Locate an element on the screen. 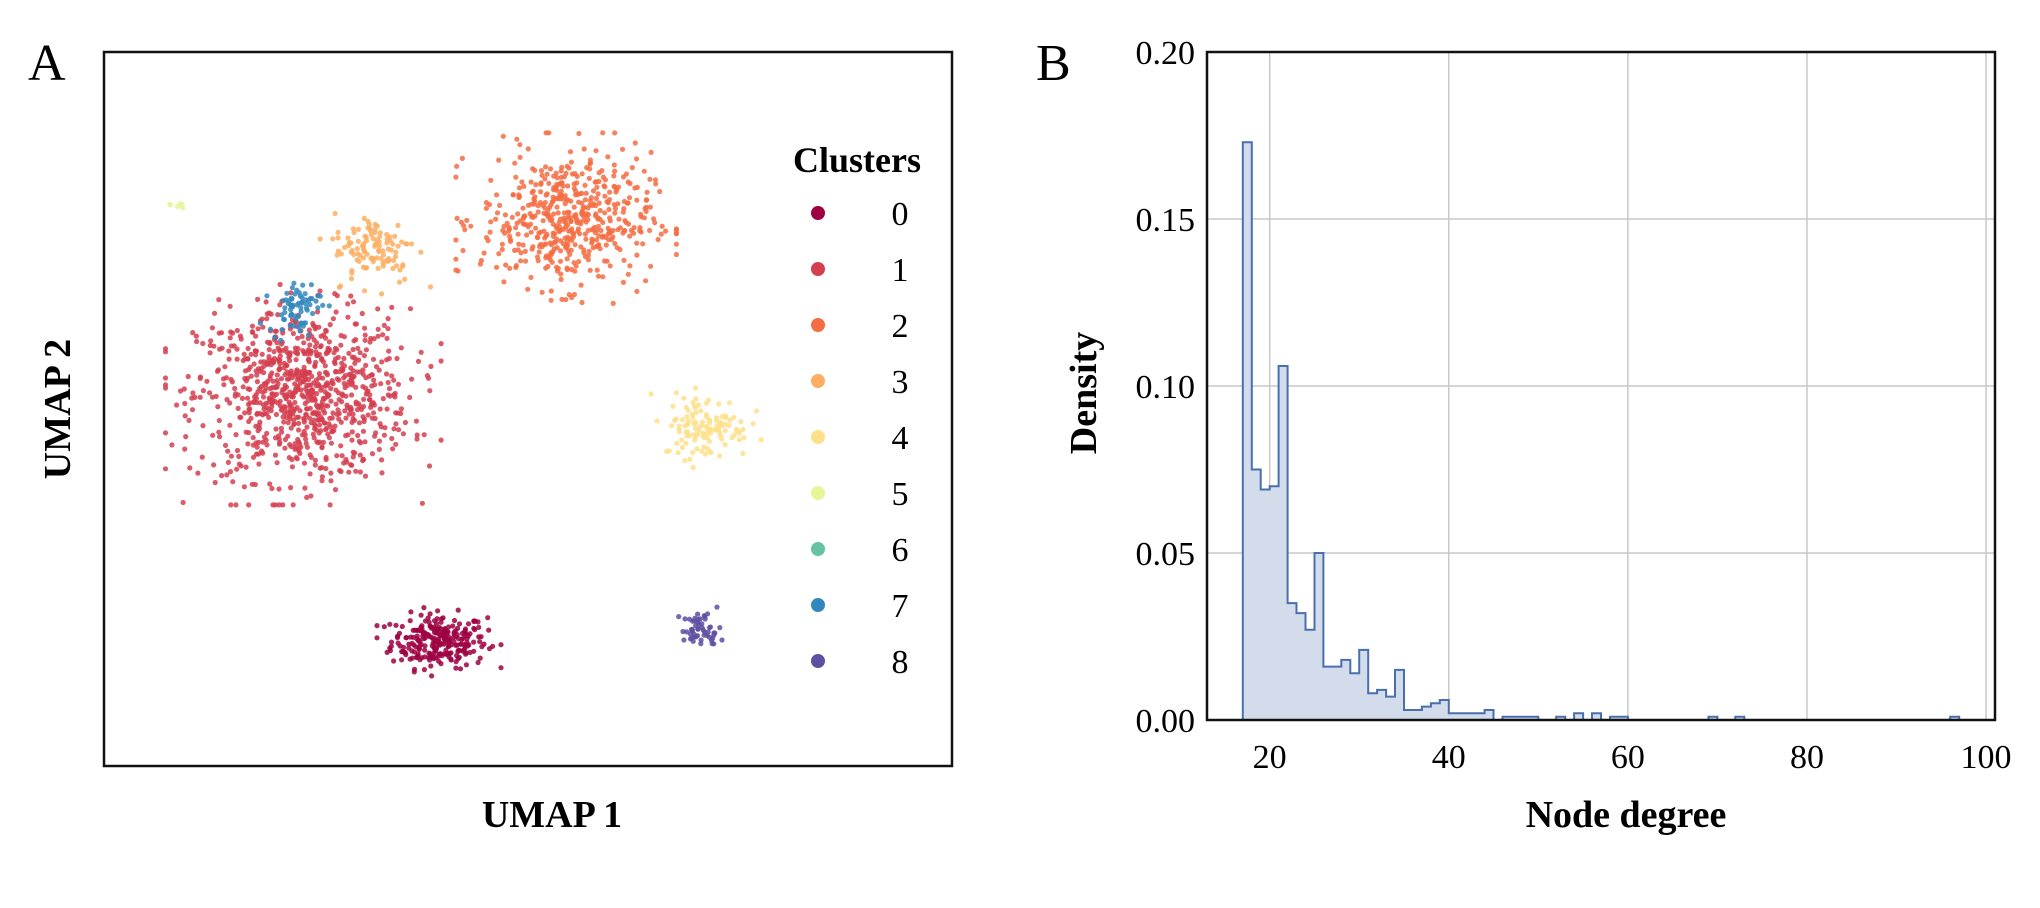  x-tick-label: 100 is located at coordinates (1986, 757).